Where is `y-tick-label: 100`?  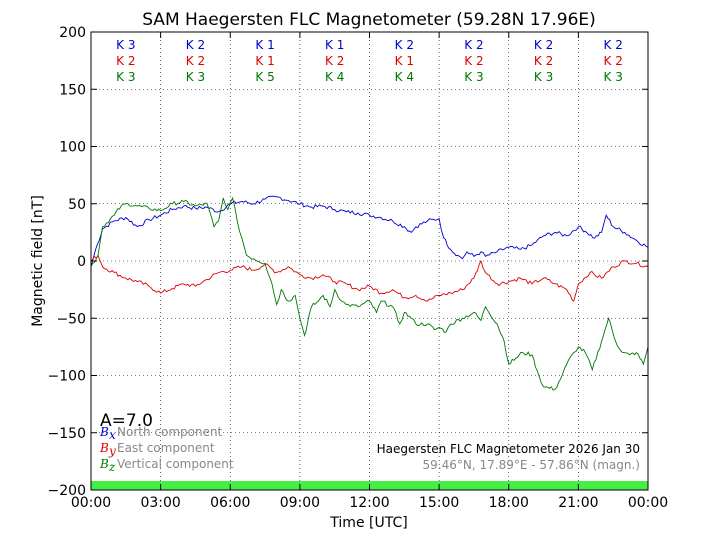
y-tick-label: 100 is located at coordinates (72, 148).